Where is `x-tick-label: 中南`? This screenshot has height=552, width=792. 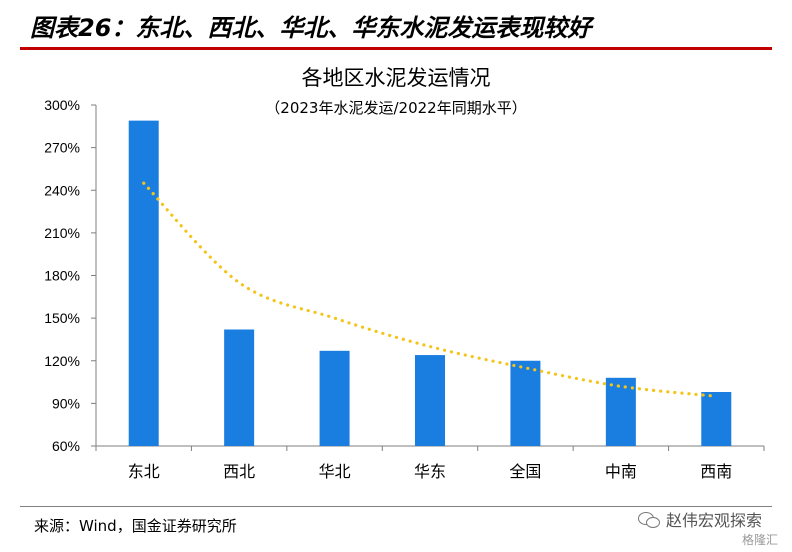
x-tick-label: 中南 is located at coordinates (621, 471).